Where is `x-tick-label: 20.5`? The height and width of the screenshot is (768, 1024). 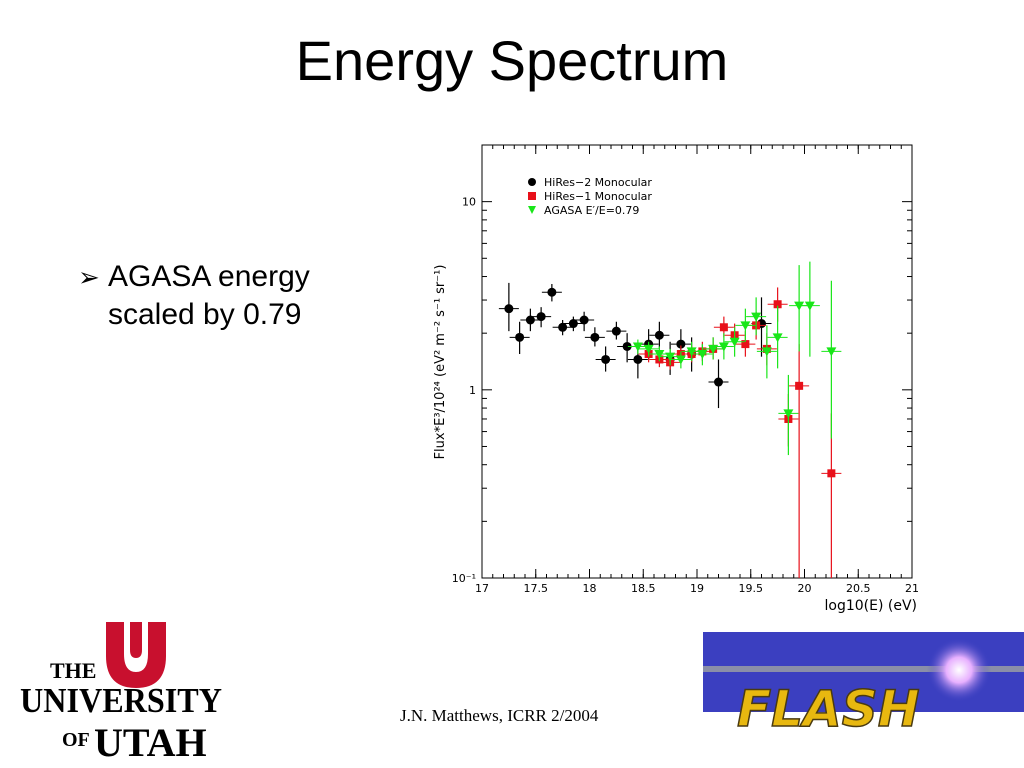 x-tick-label: 20.5 is located at coordinates (858, 588).